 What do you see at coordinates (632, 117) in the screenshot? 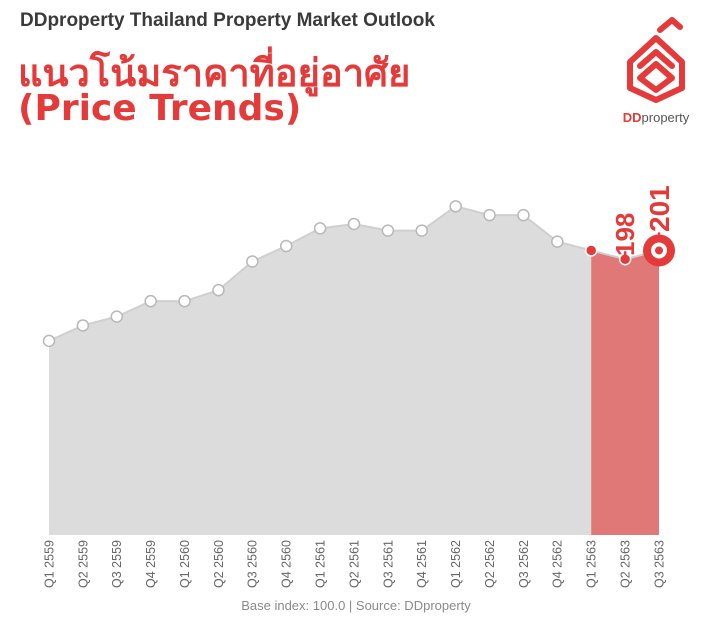
I see `brand-name-bold: DD` at bounding box center [632, 117].